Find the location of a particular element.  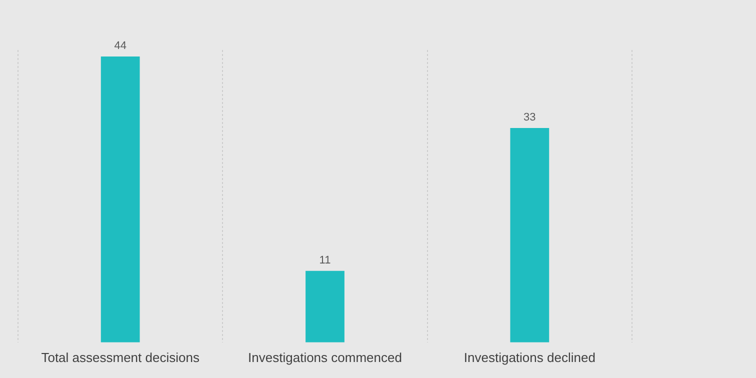

x-tick-label: Total assessment decisions is located at coordinates (120, 357).